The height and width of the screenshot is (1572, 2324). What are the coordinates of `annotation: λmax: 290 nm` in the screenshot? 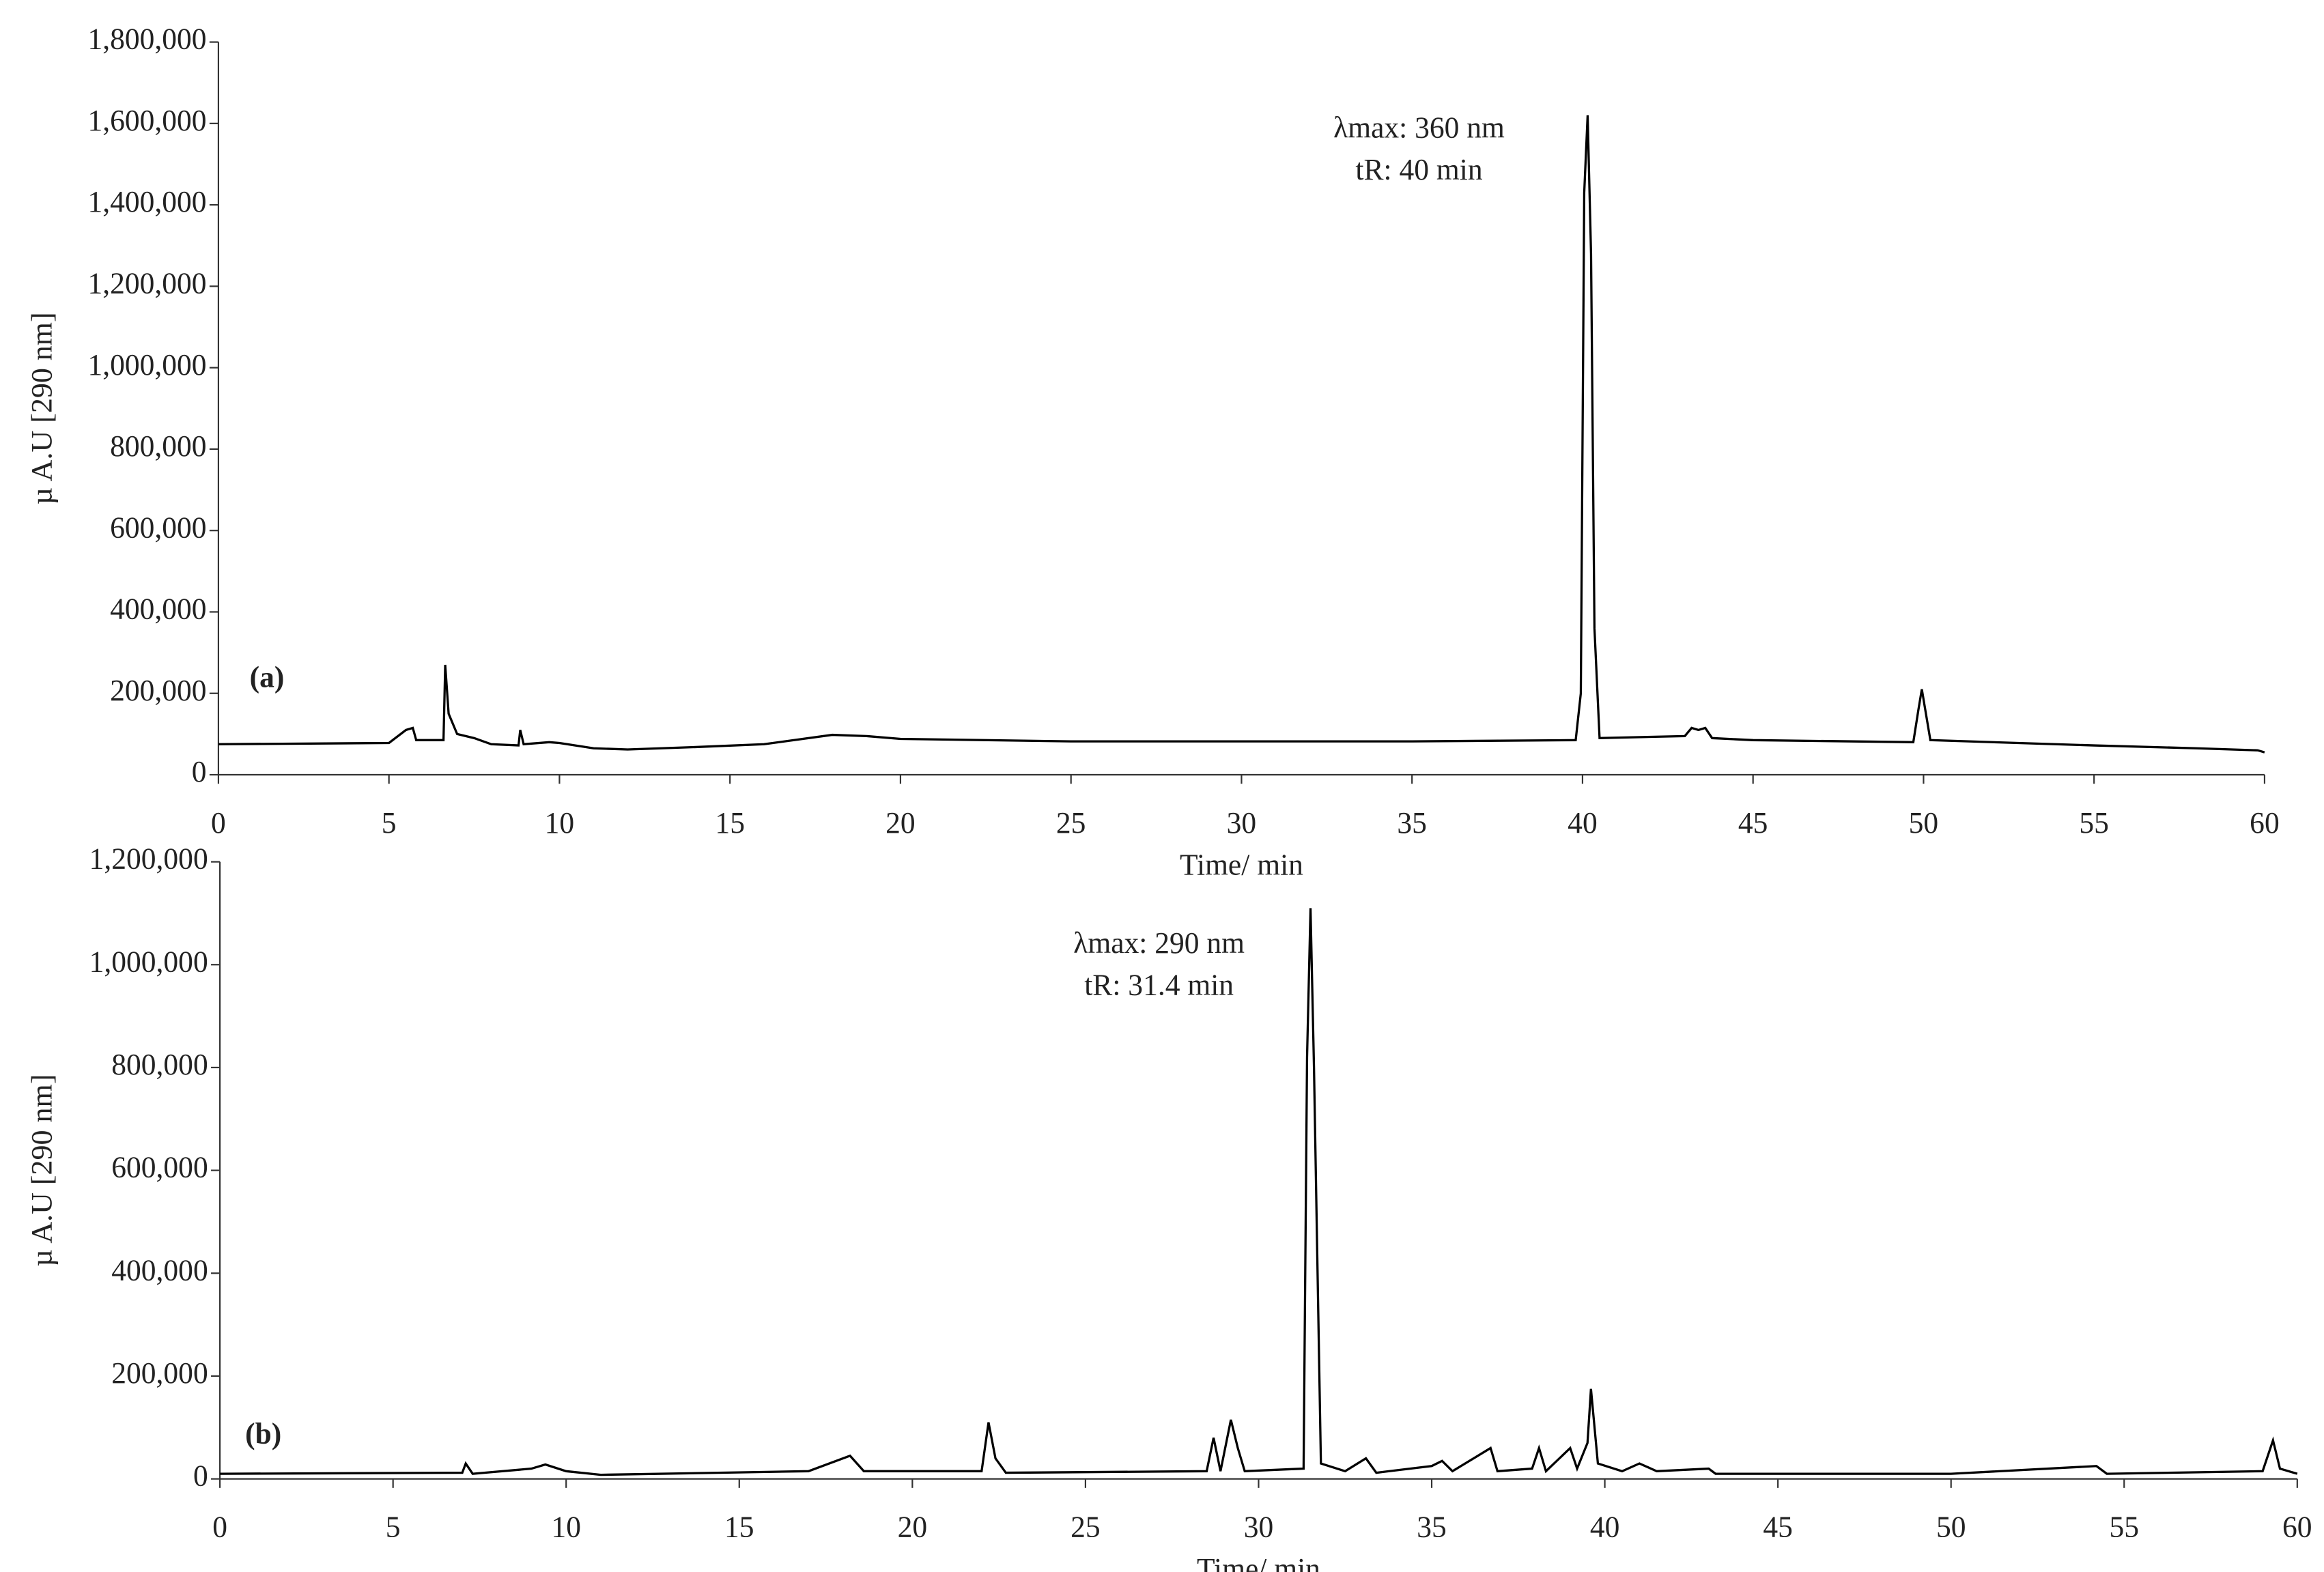 It's located at (1159, 943).